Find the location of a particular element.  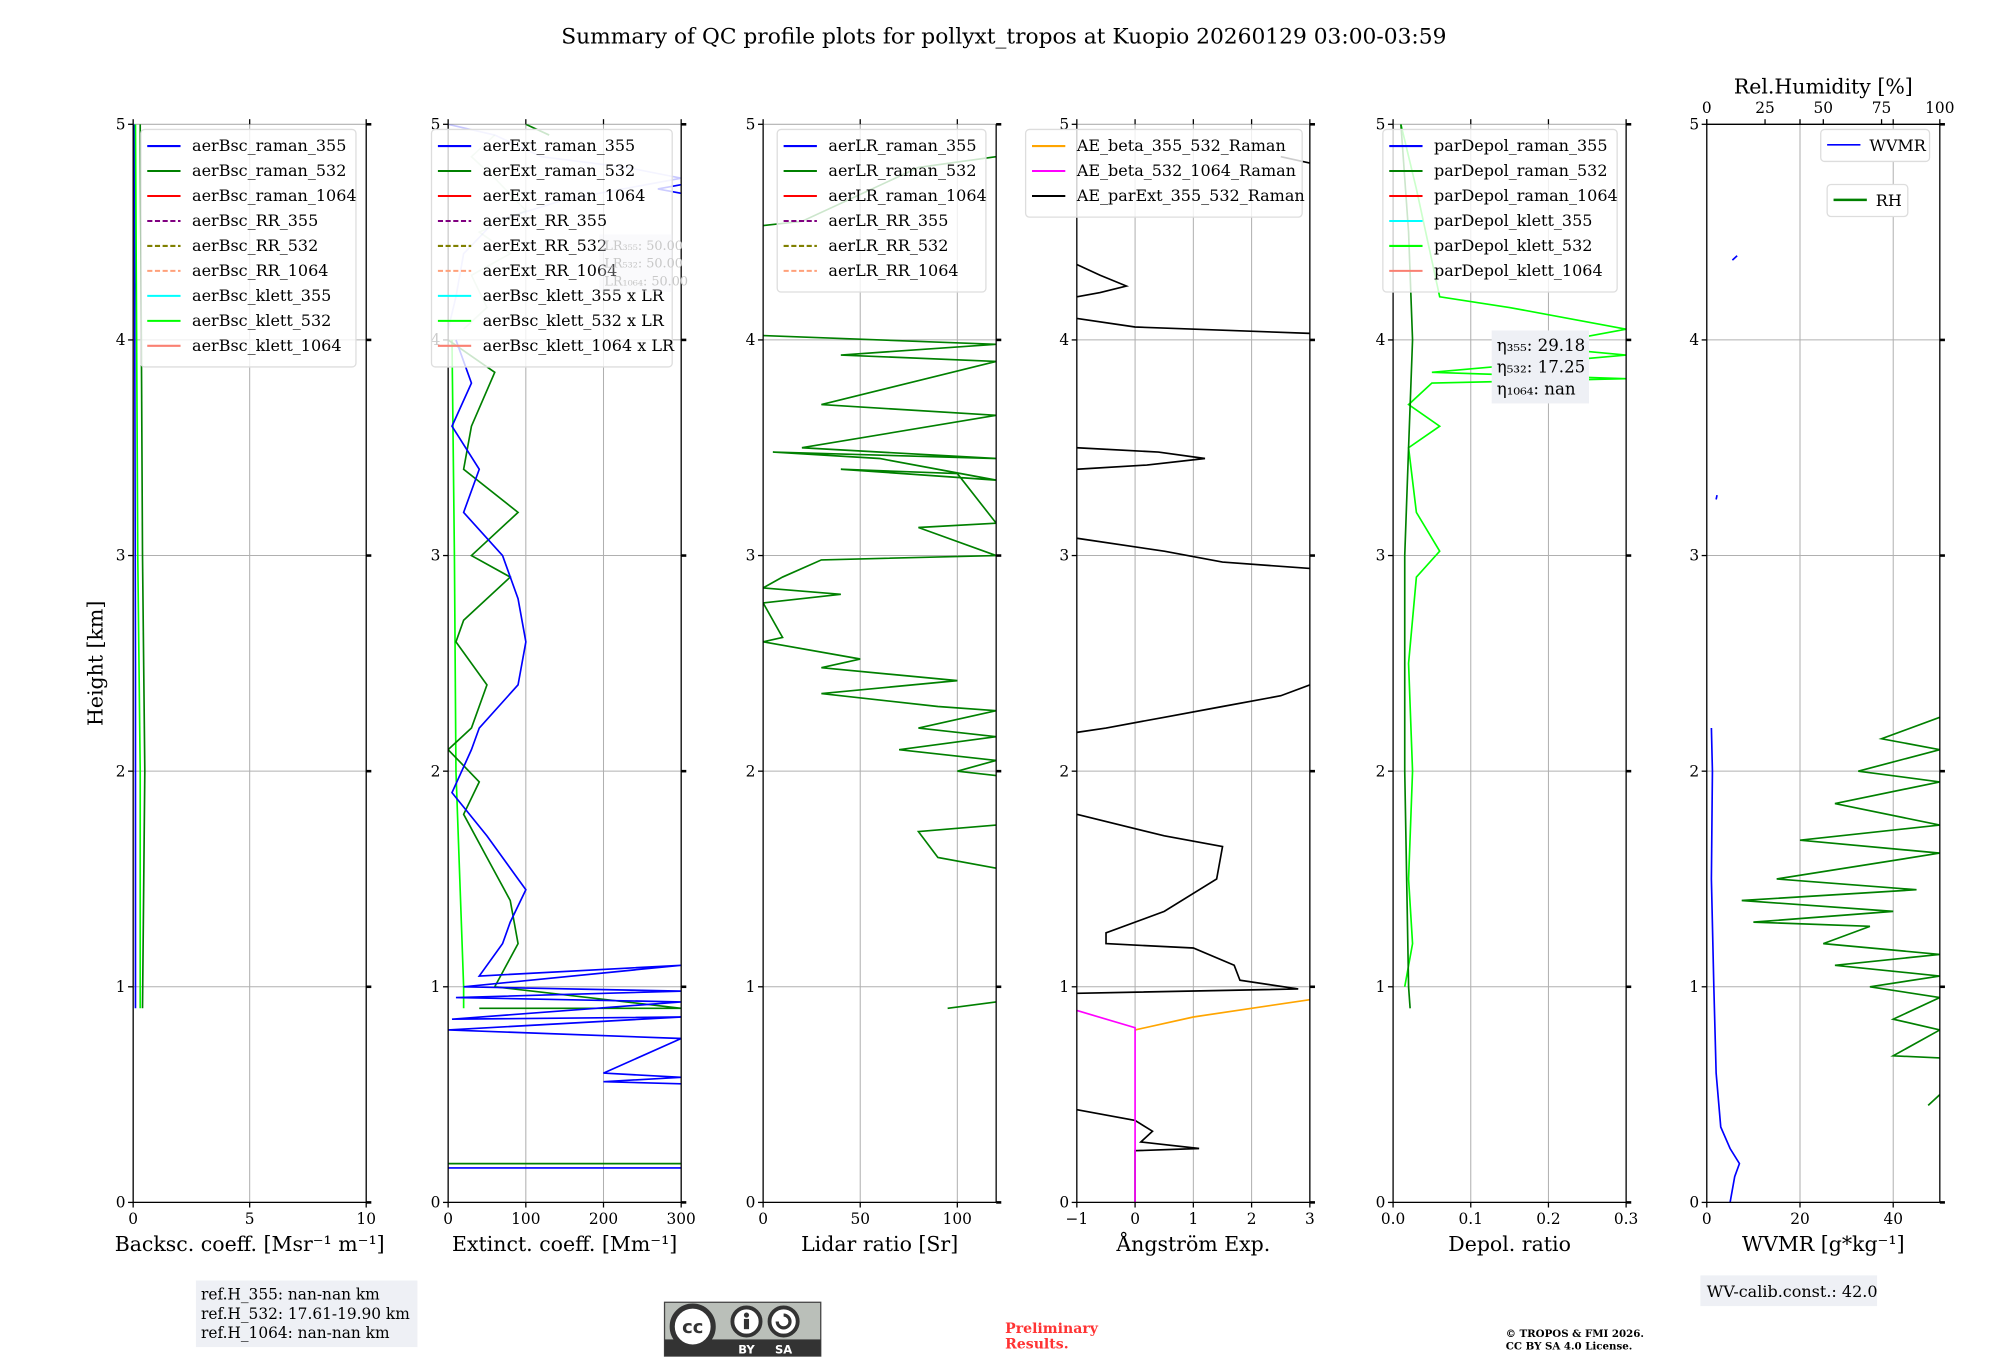

x-tick-label: 200 is located at coordinates (603, 1219).